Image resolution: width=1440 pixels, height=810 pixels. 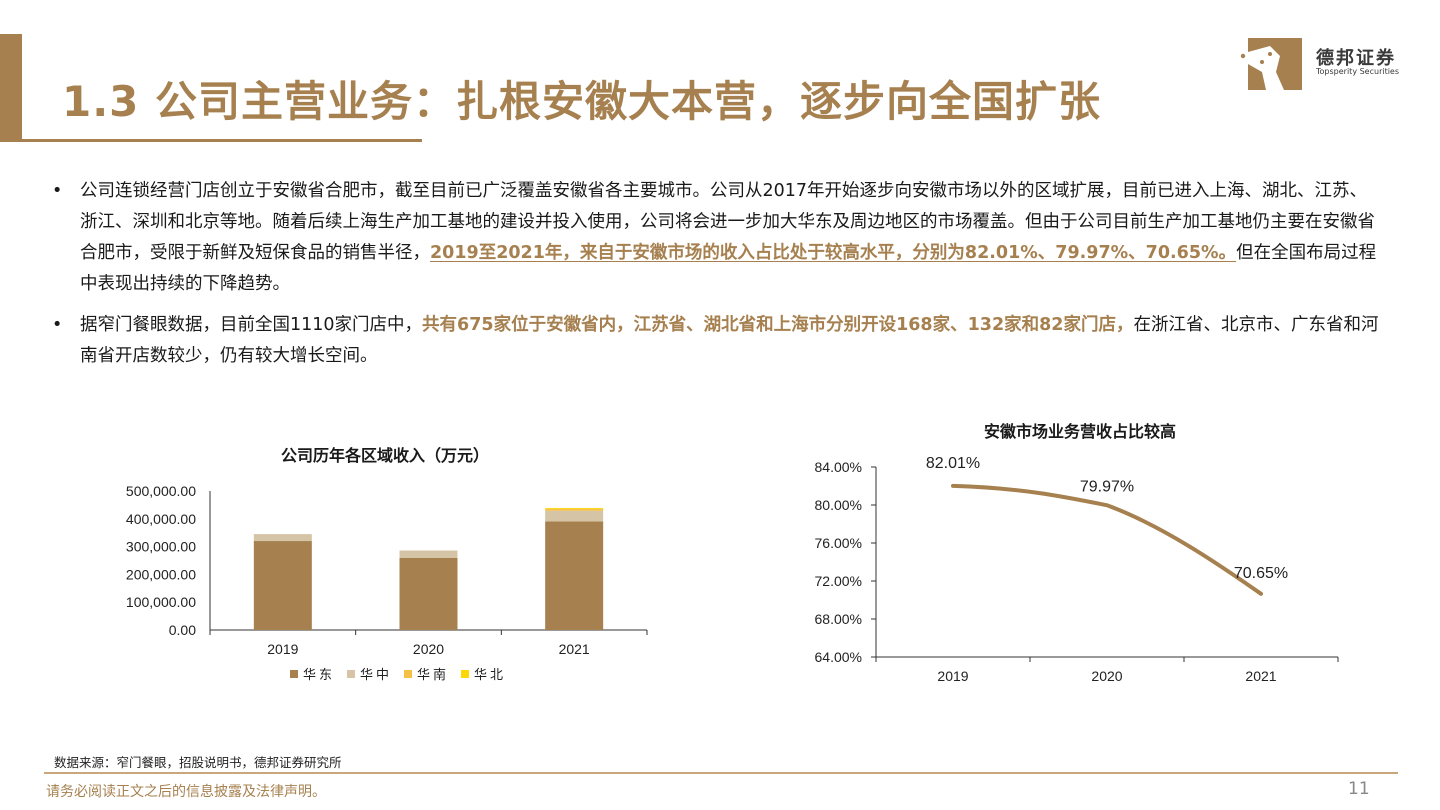 I want to click on title-underline, so click(x=211, y=140).